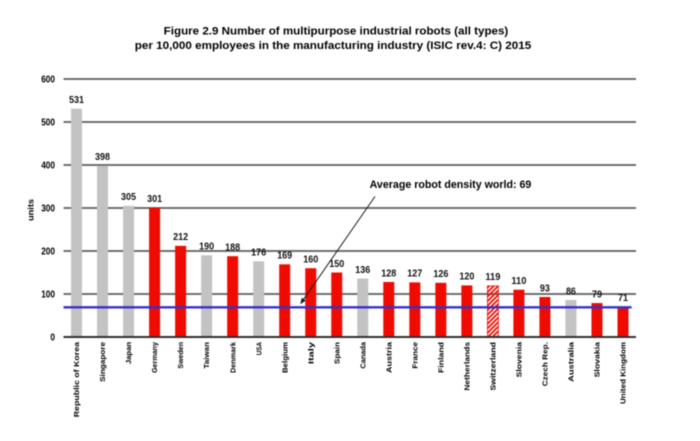  I want to click on svg-text: Germany, so click(155, 357).